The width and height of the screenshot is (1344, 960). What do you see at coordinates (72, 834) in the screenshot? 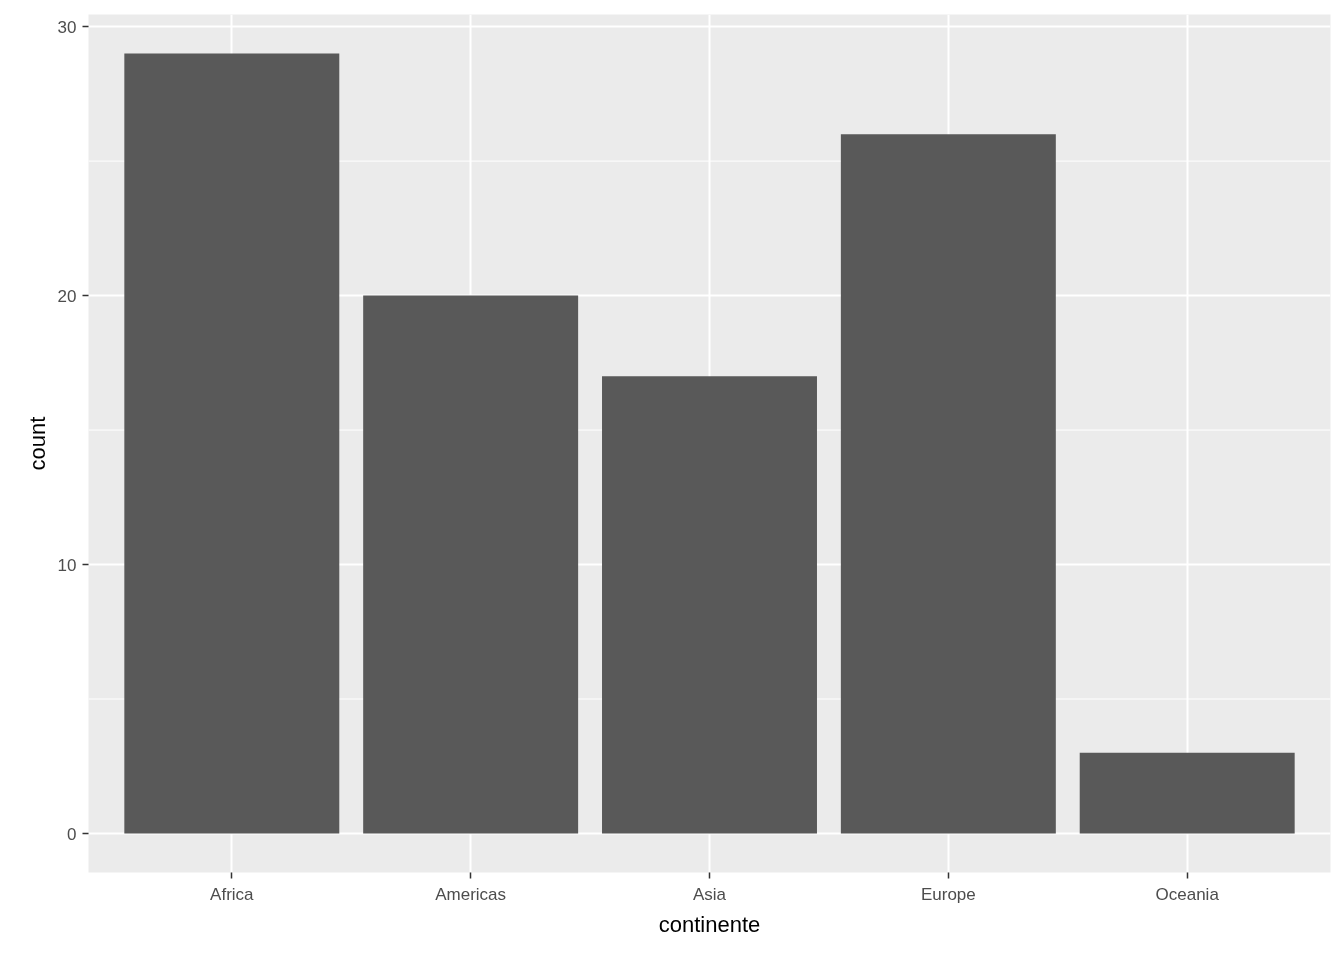
I see `y-tick-label: 0` at bounding box center [72, 834].